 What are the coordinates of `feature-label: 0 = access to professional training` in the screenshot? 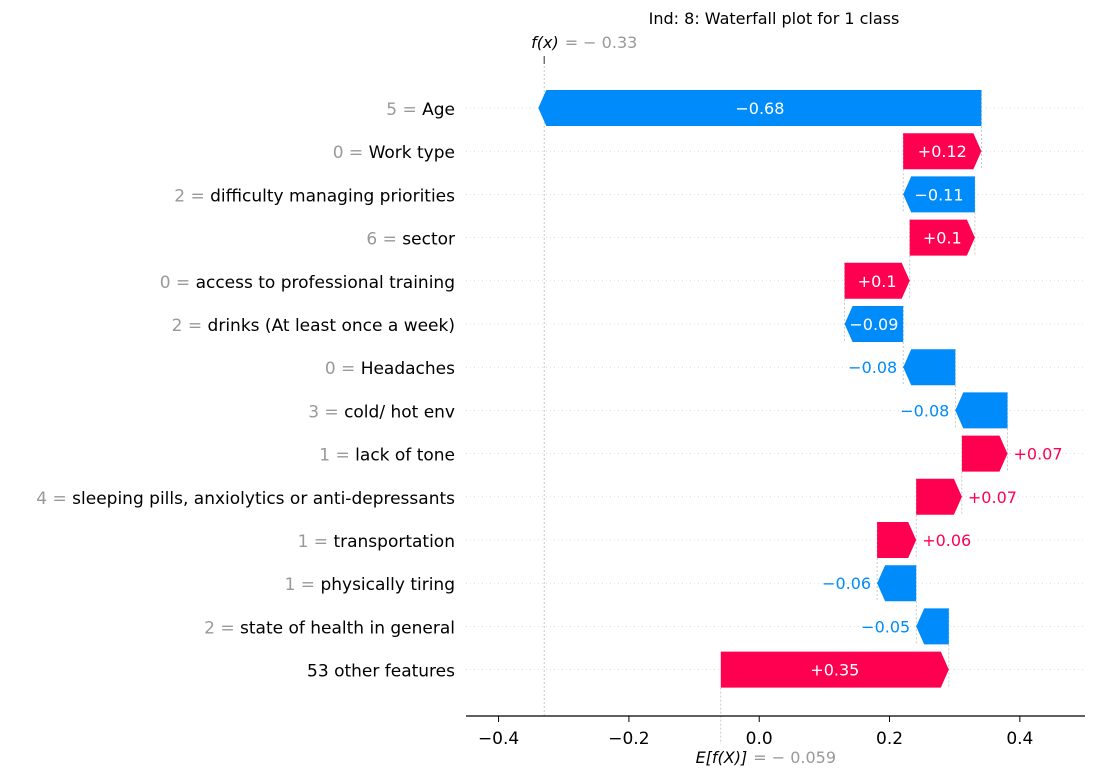 It's located at (307, 283).